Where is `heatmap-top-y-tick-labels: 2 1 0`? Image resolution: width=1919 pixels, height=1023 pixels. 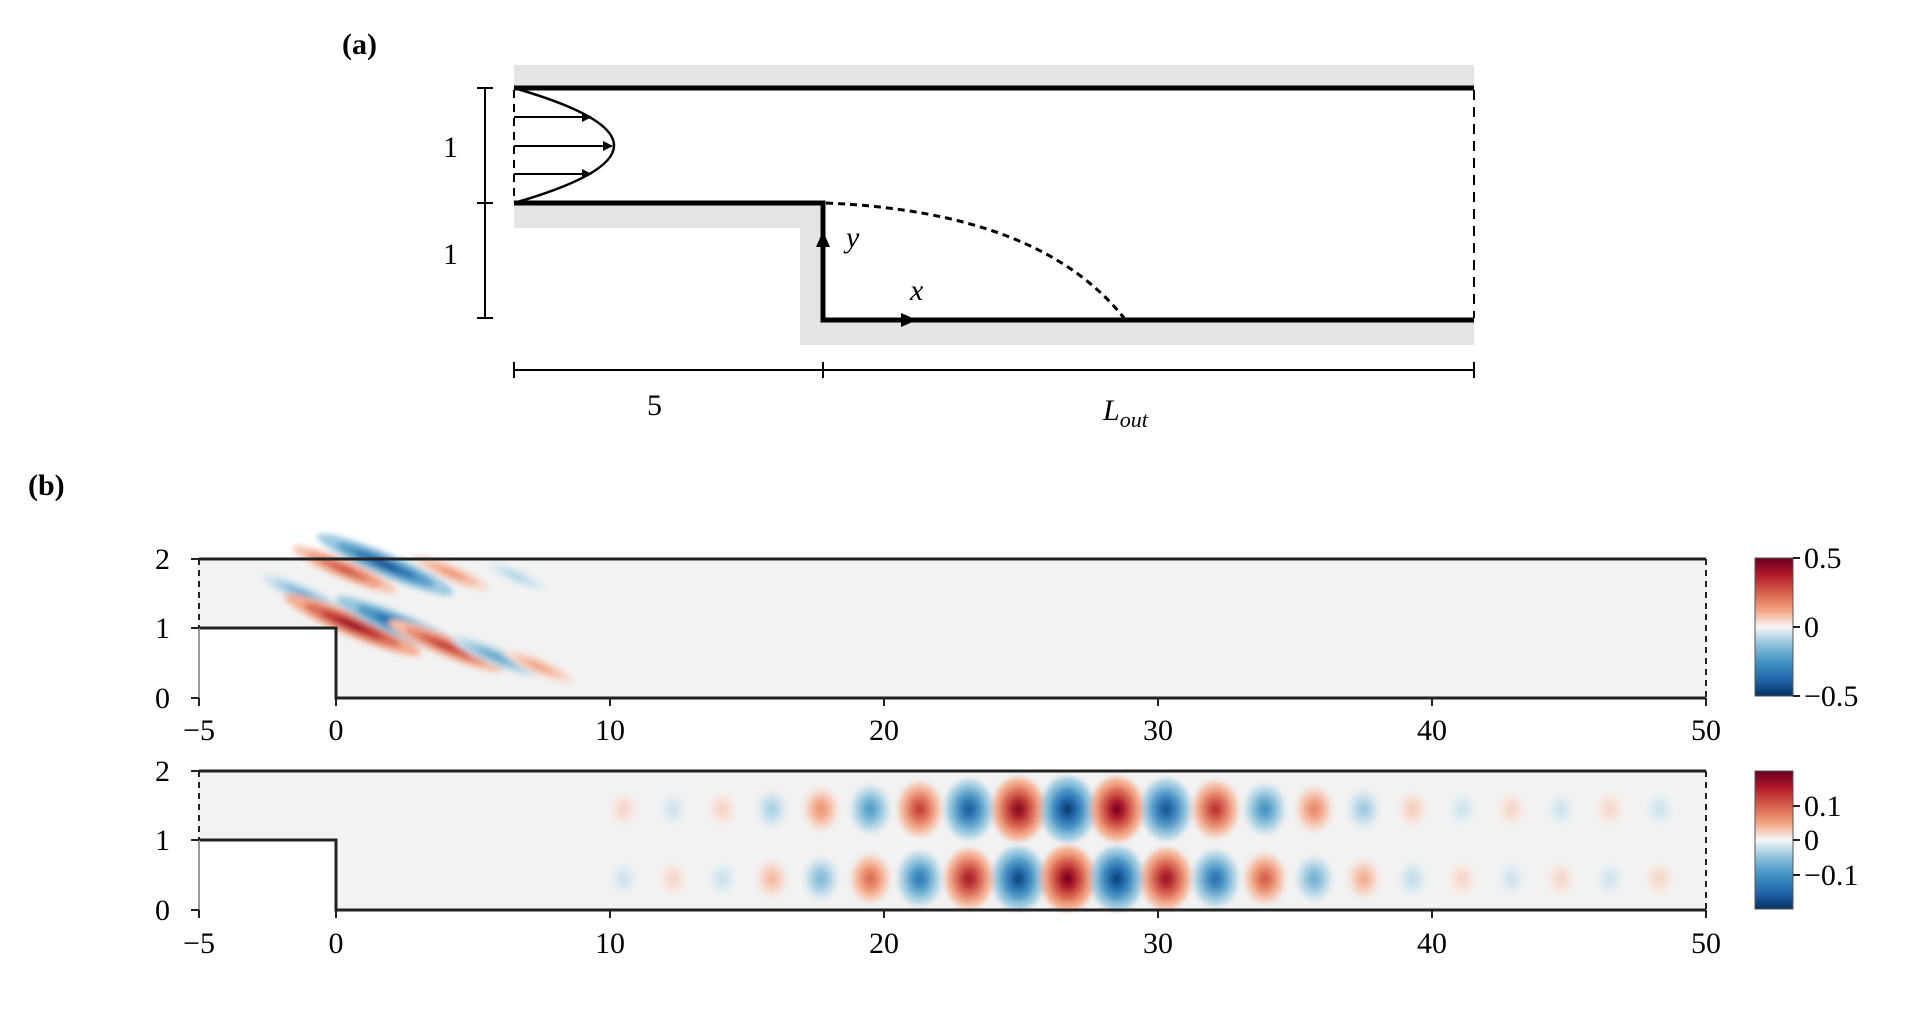
heatmap-top-y-tick-labels: 2 1 0 is located at coordinates (162, 629).